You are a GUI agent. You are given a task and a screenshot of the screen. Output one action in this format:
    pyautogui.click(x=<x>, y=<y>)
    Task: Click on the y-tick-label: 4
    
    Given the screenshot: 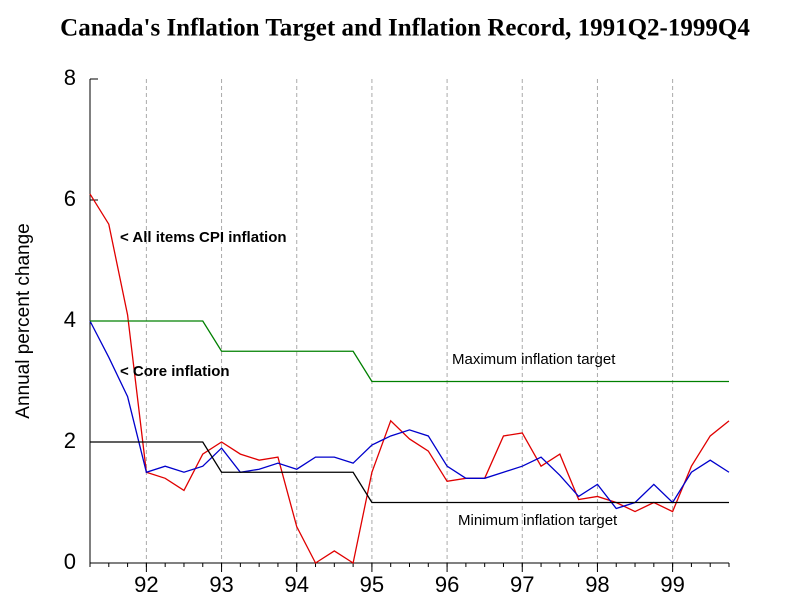 What is the action you would take?
    pyautogui.click(x=70, y=319)
    